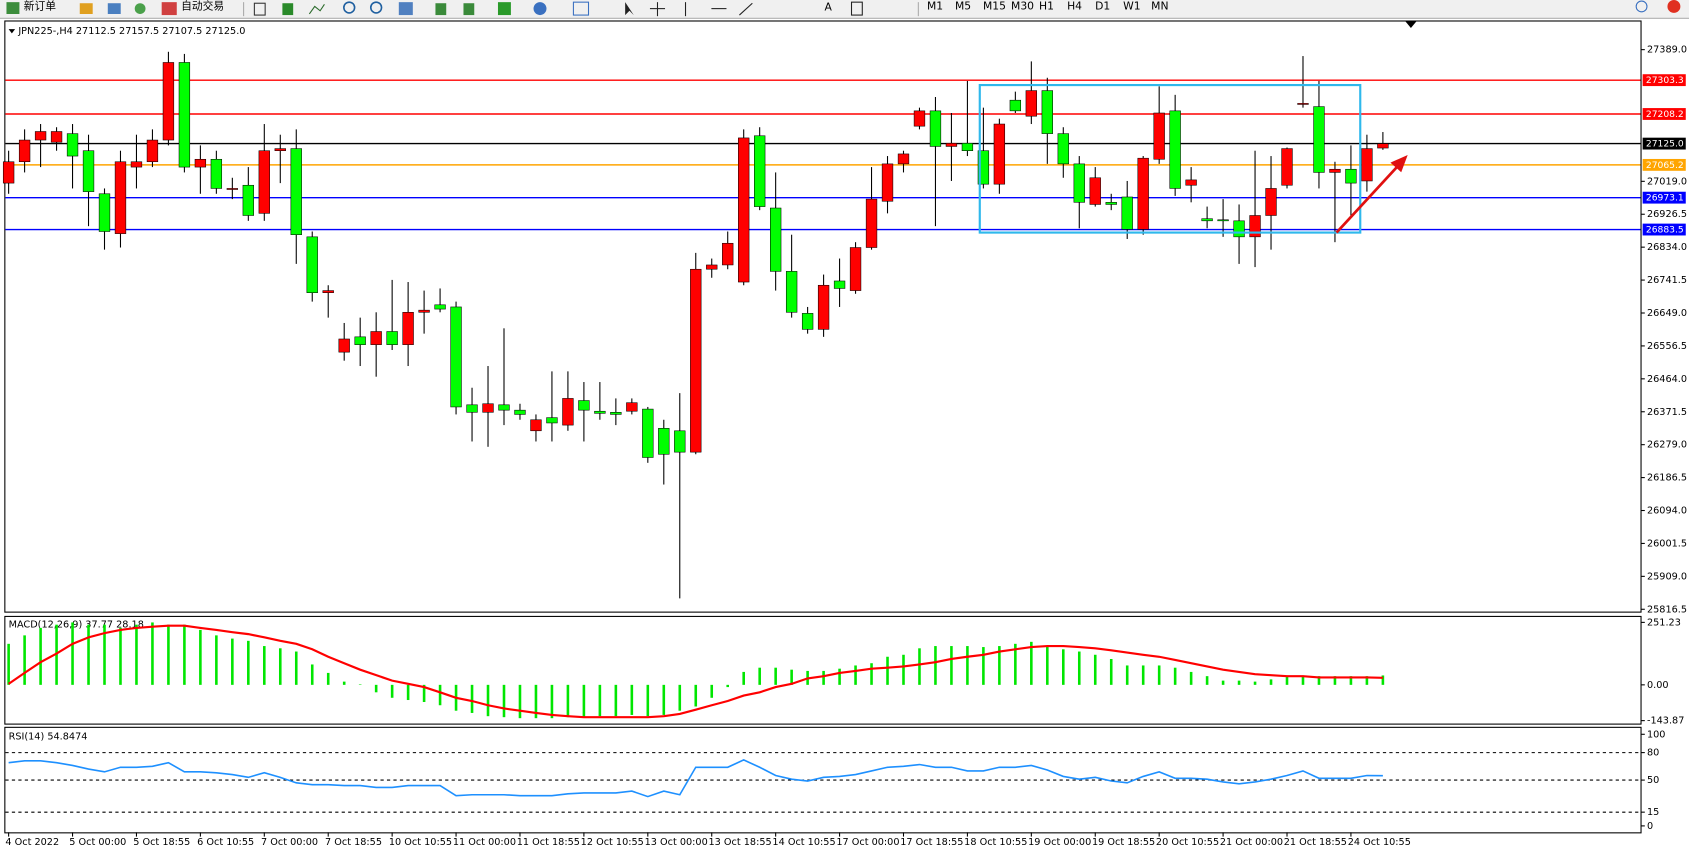 The image size is (1689, 856). Describe the element at coordinates (1674, 6) in the screenshot. I see `notification-icon` at that location.